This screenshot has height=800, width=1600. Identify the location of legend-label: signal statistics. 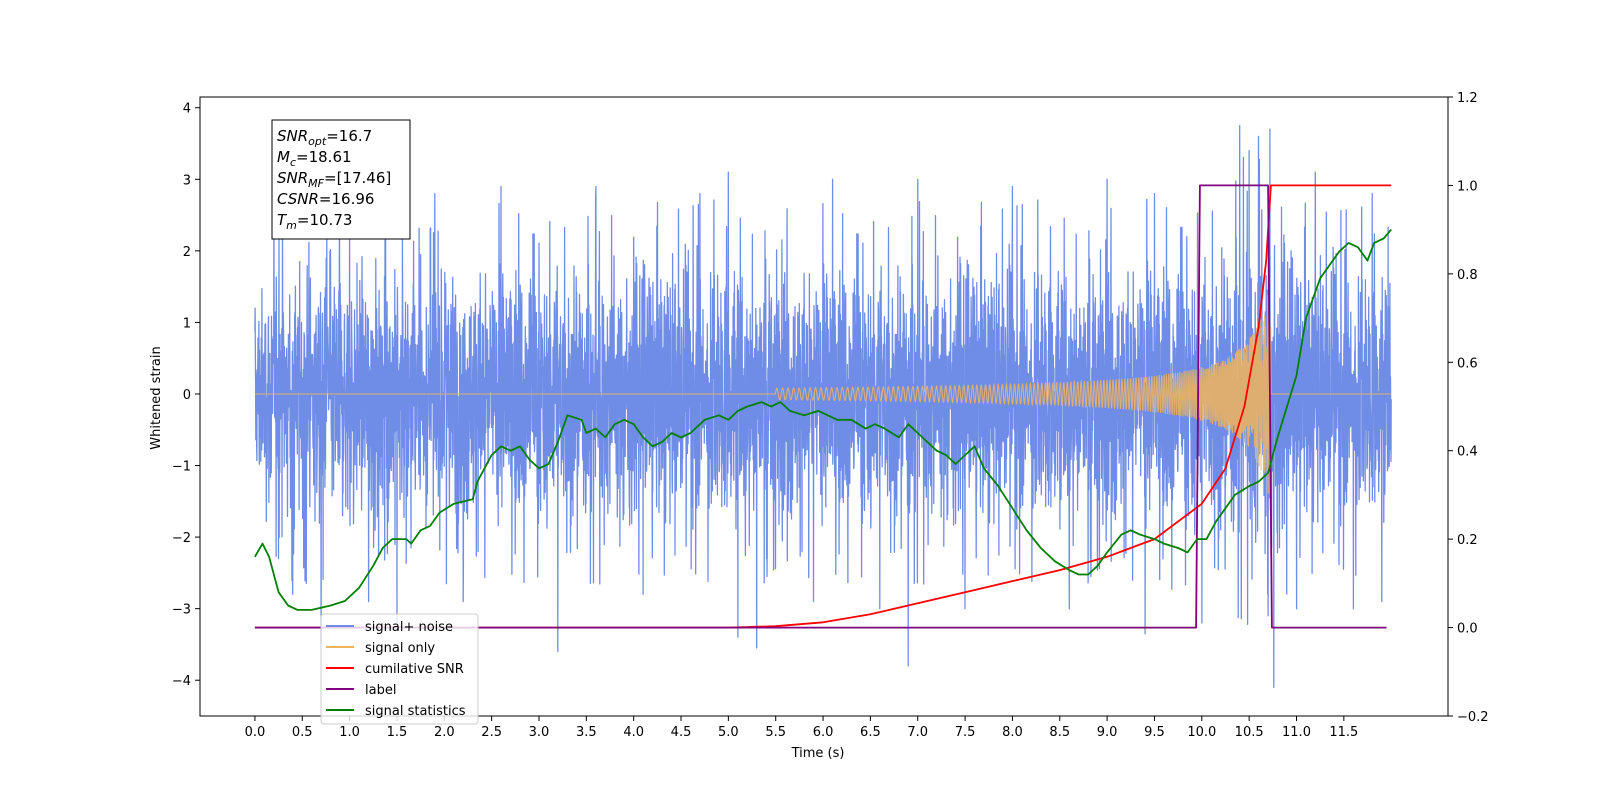
(415, 711).